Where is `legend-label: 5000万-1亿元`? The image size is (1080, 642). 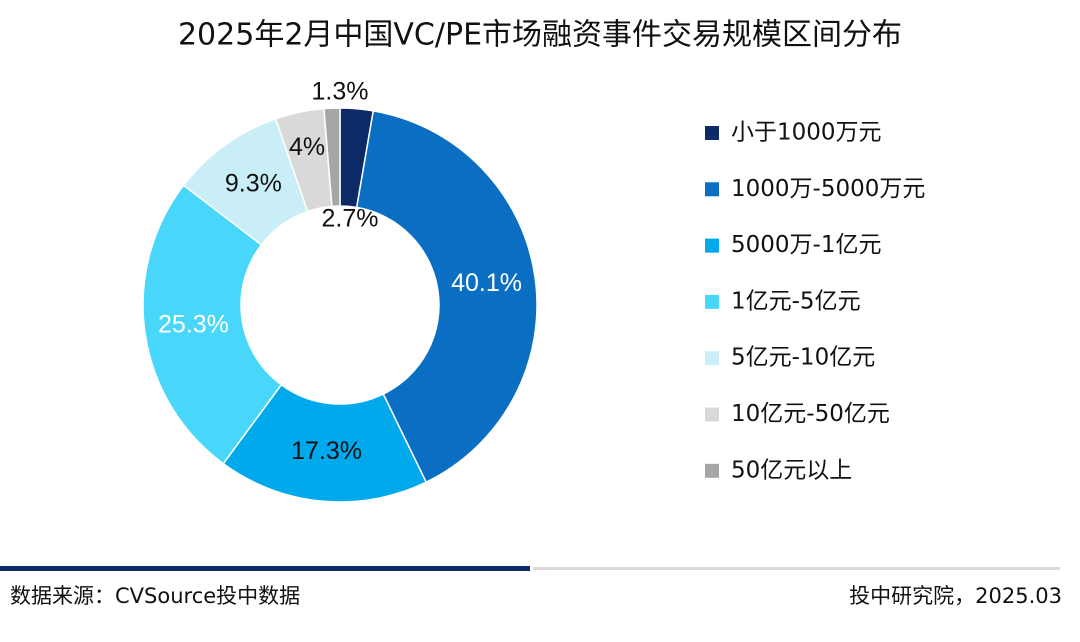
legend-label: 5000万-1亿元 is located at coordinates (806, 245).